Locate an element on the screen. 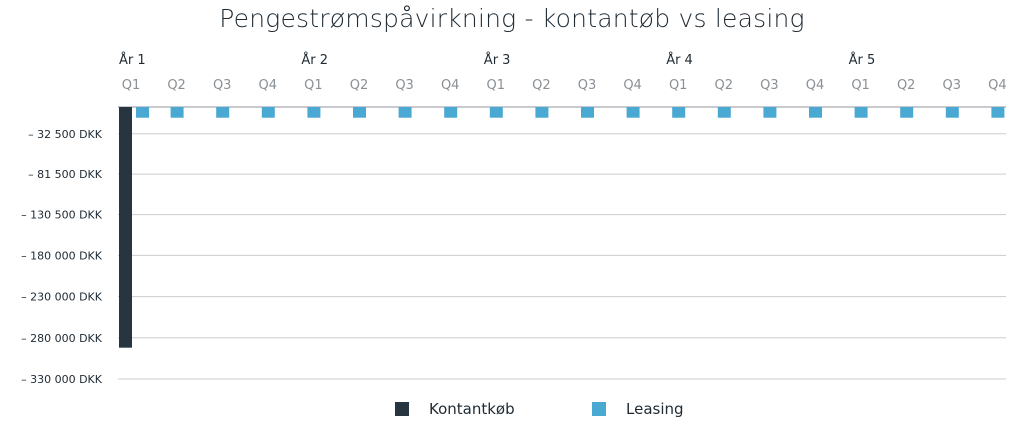 The image size is (1024, 446). legend-item-leasing: Leasing is located at coordinates (638, 409).